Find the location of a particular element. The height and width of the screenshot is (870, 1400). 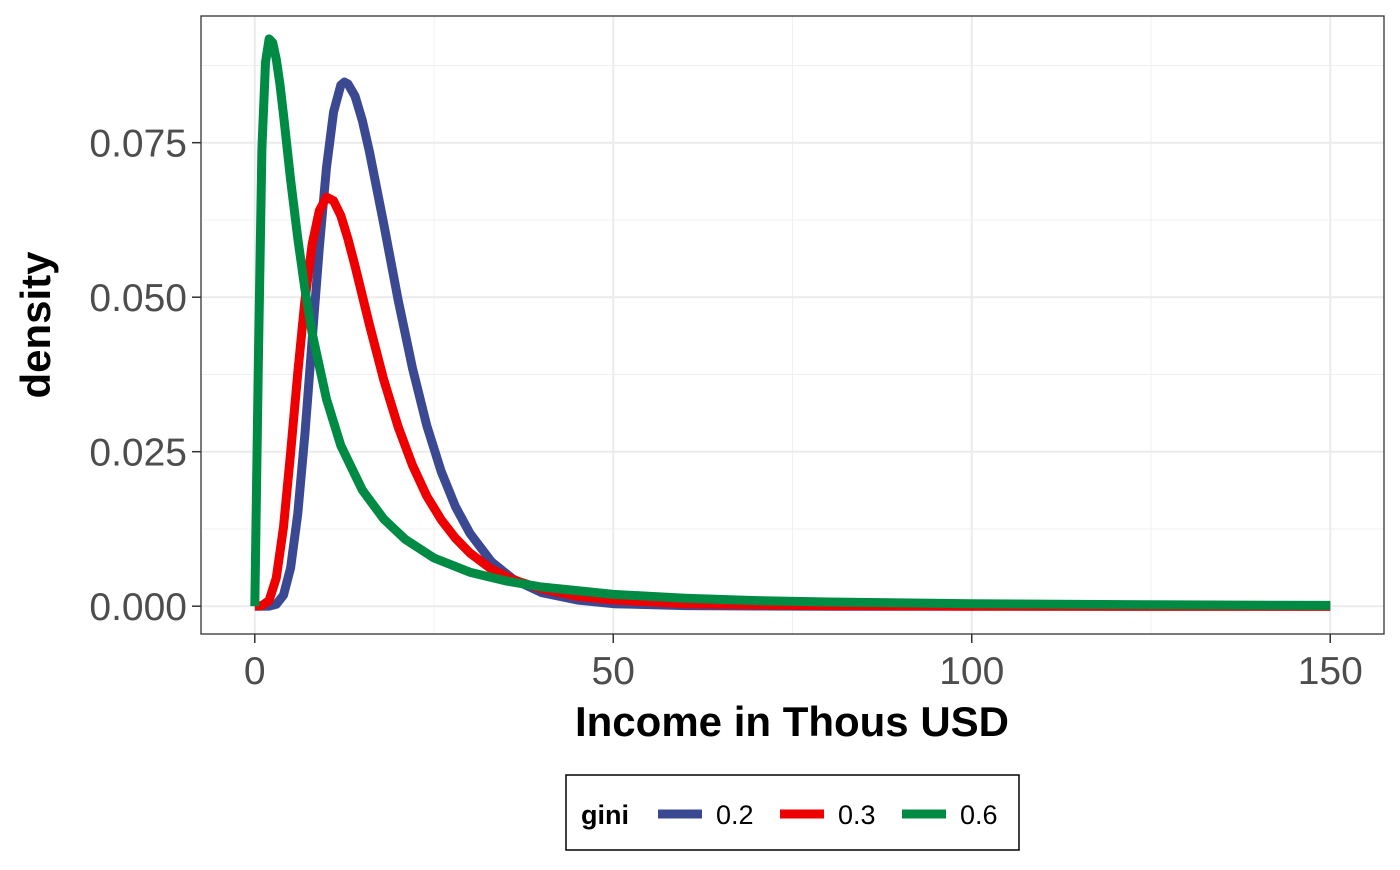

legend-label-0.6: 0.6 is located at coordinates (979, 815).